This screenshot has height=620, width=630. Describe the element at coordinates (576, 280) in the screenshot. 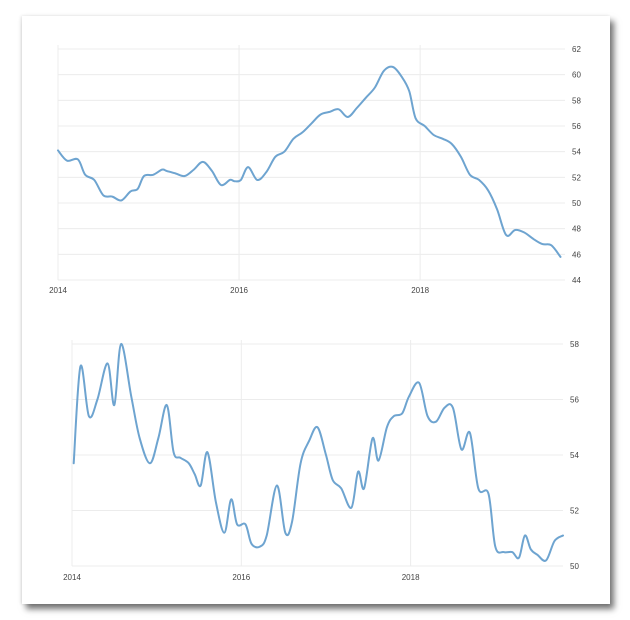

I see `y-tick-label: 44` at that location.